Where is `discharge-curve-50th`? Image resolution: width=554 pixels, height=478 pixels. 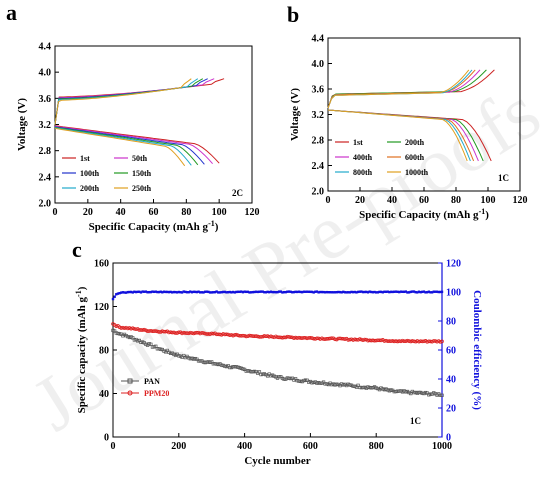 discharge-curve-50th is located at coordinates (133, 145).